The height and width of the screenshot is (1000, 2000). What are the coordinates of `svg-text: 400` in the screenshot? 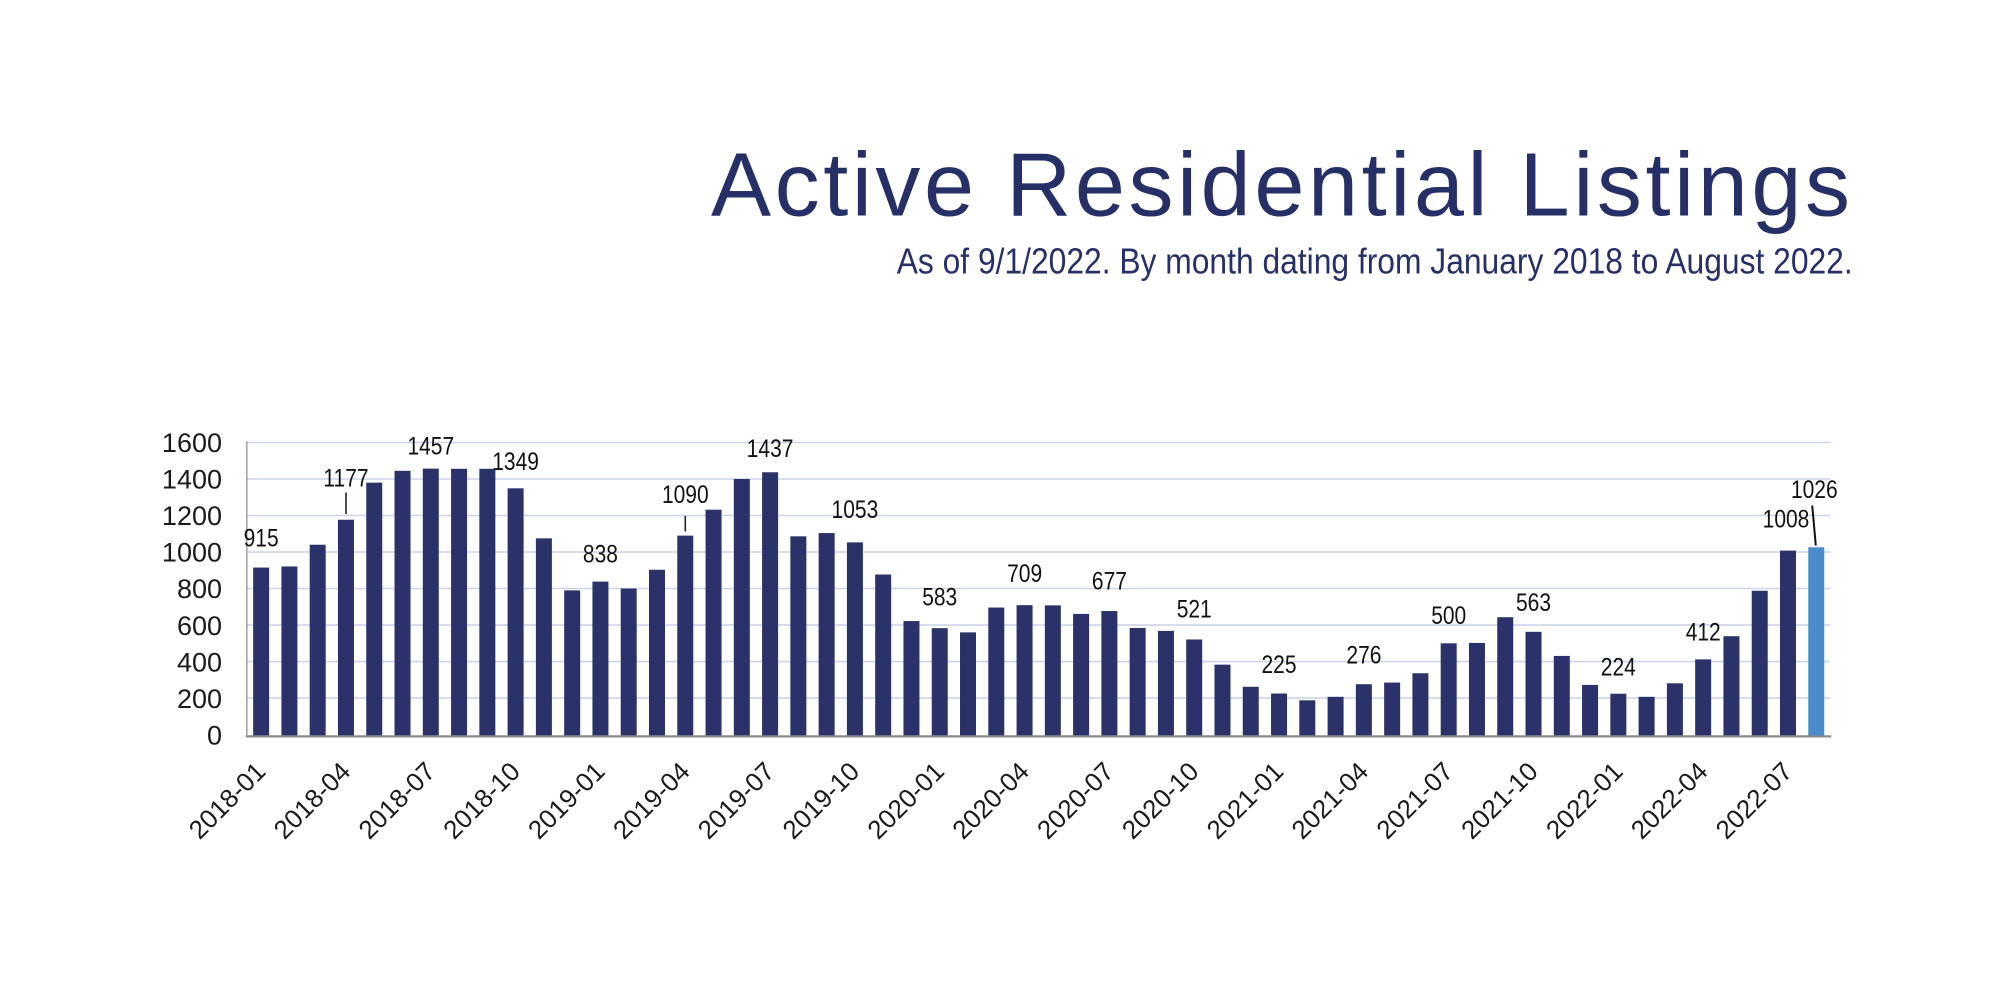 It's located at (199, 662).